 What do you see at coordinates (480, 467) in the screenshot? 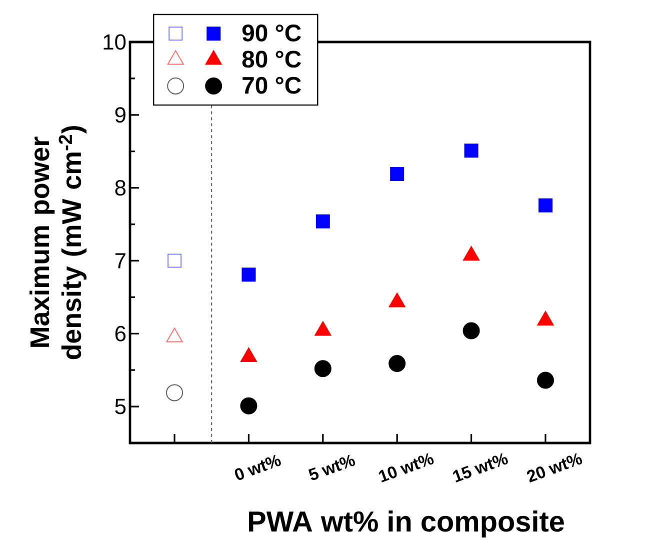
I see `x-tick-label: 15 wt%` at bounding box center [480, 467].